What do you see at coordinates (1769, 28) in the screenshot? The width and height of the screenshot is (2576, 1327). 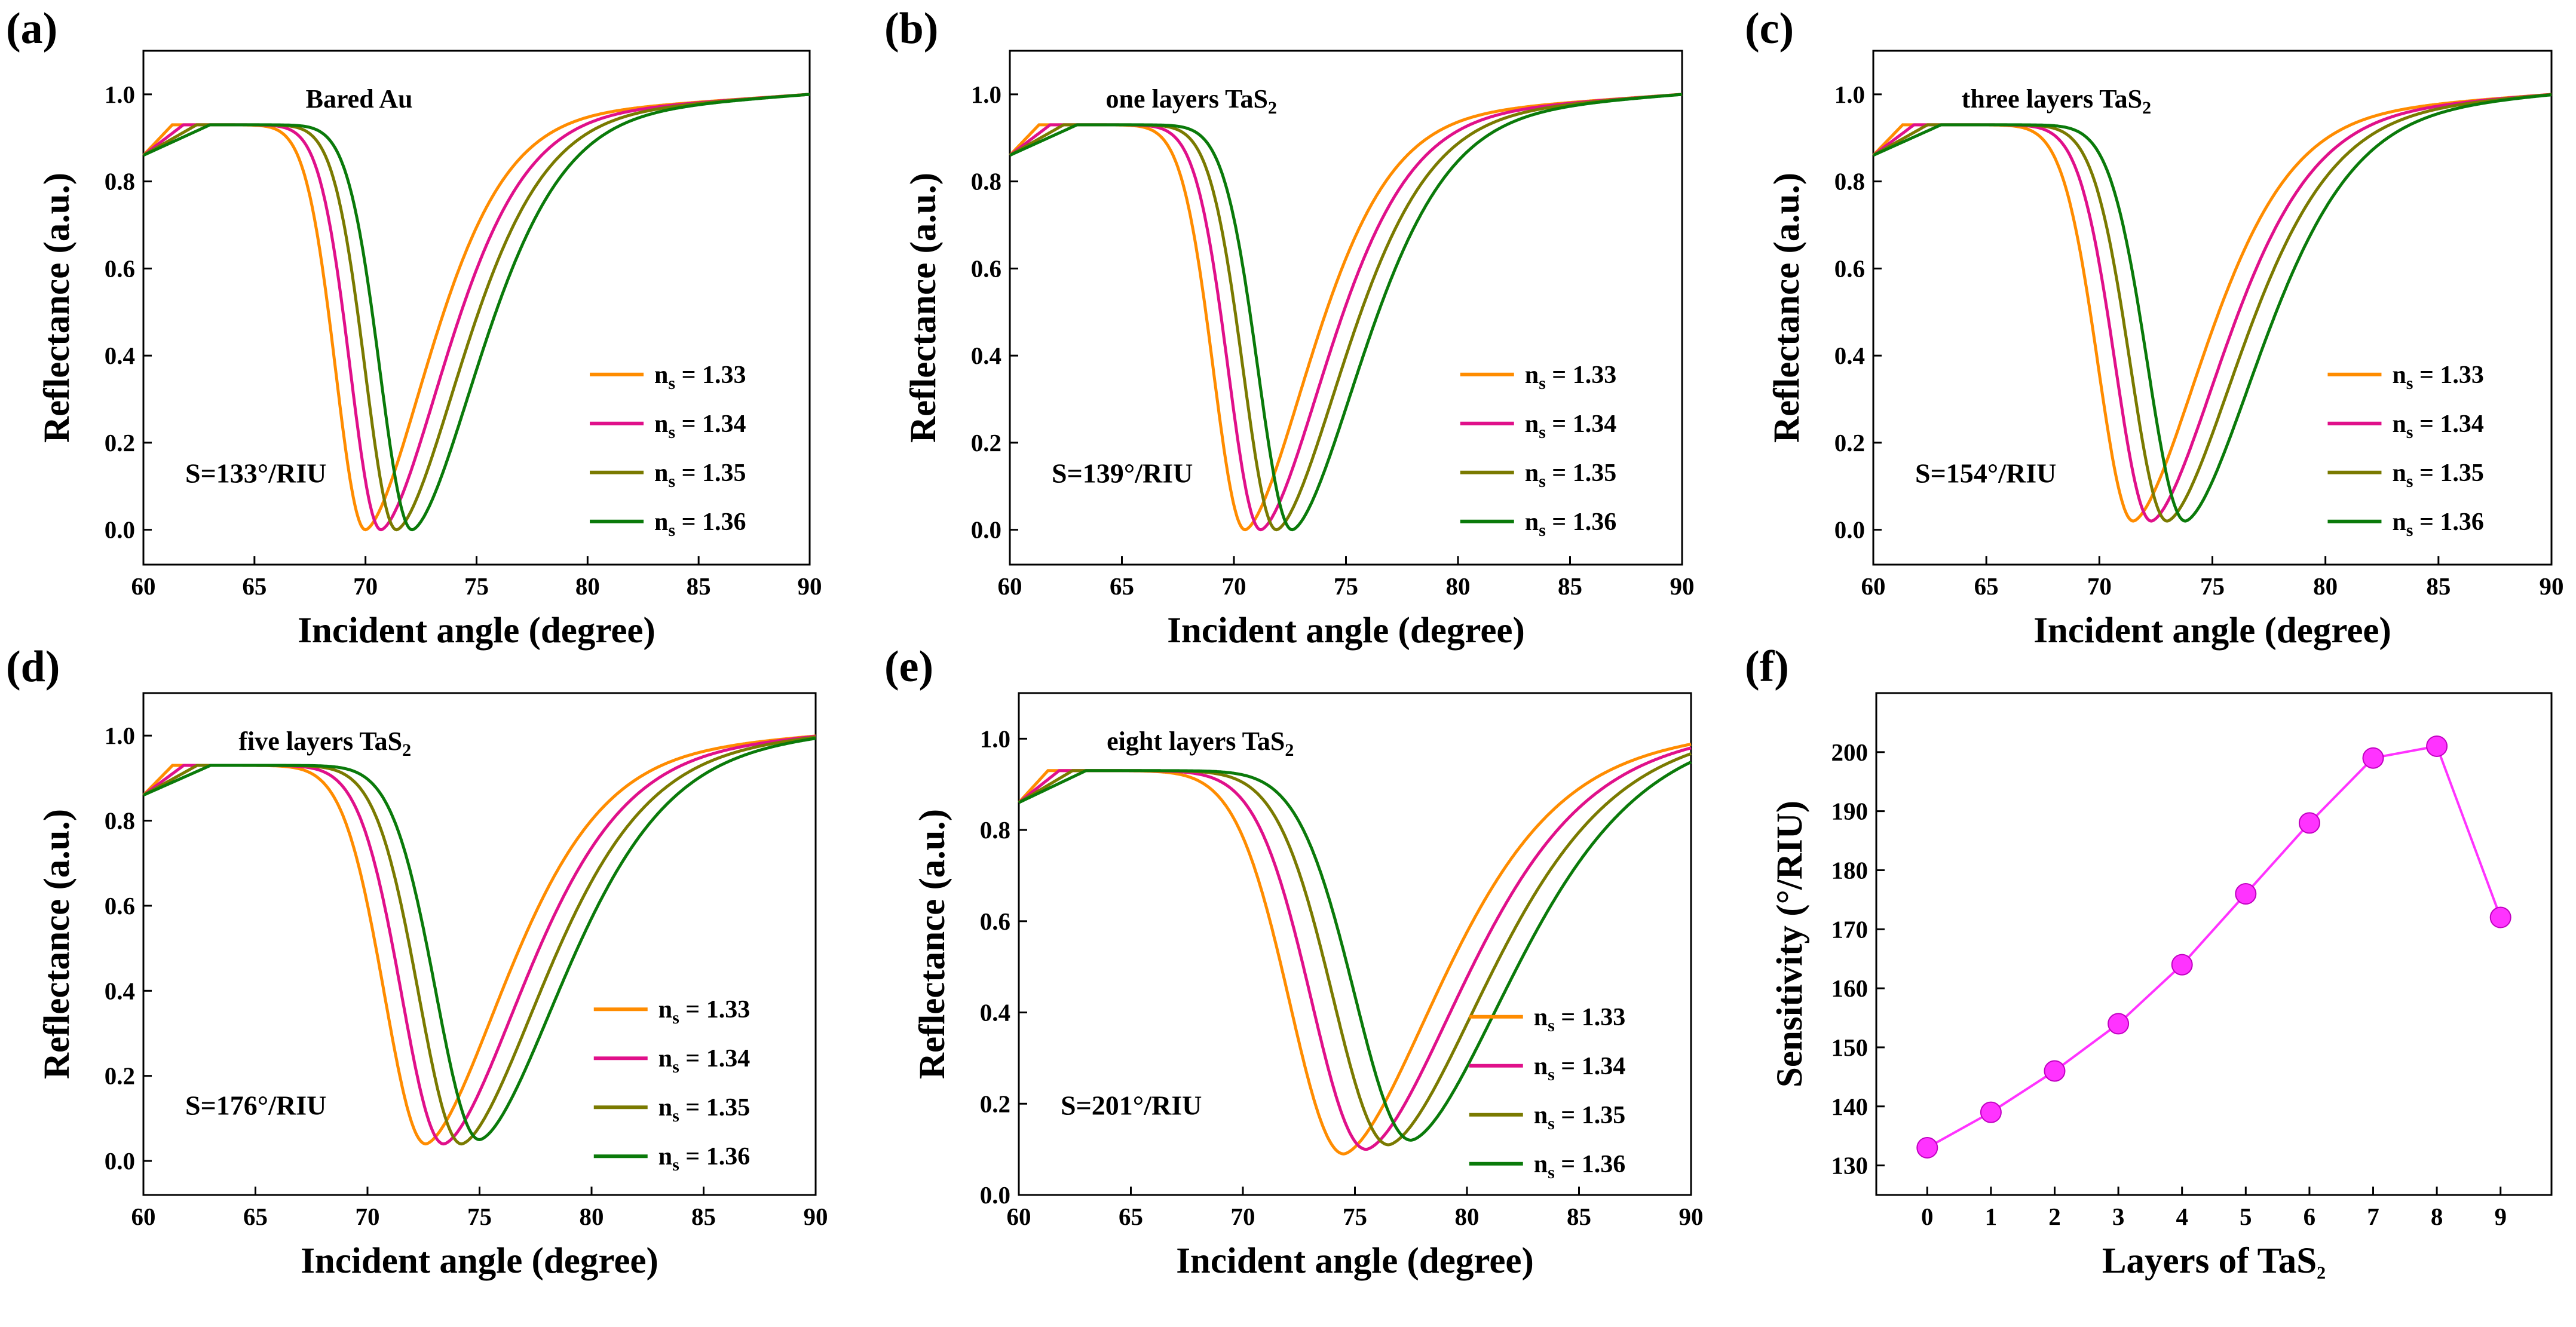 I see `panel-letter: (c)` at bounding box center [1769, 28].